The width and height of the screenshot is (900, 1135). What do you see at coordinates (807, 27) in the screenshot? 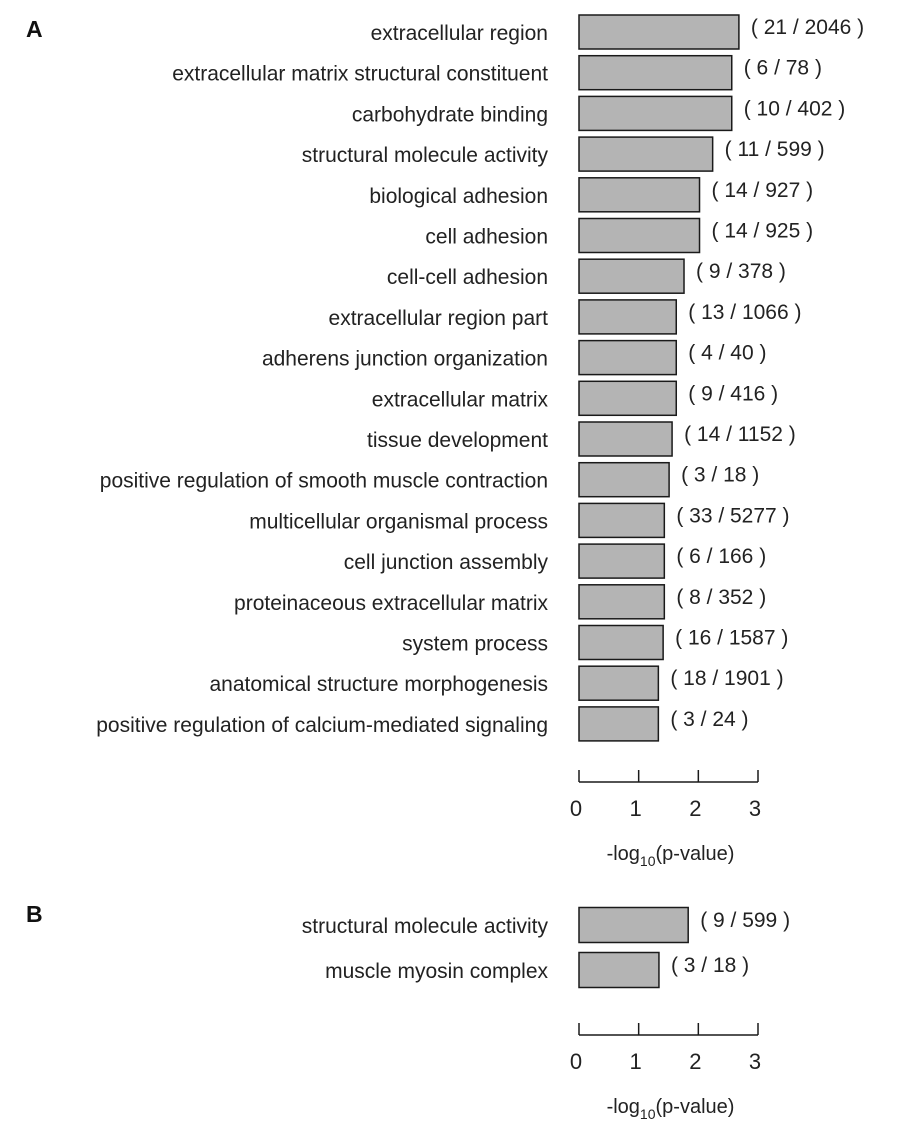
I see `bar-count-label: ( 21 / 2046 )` at bounding box center [807, 27].